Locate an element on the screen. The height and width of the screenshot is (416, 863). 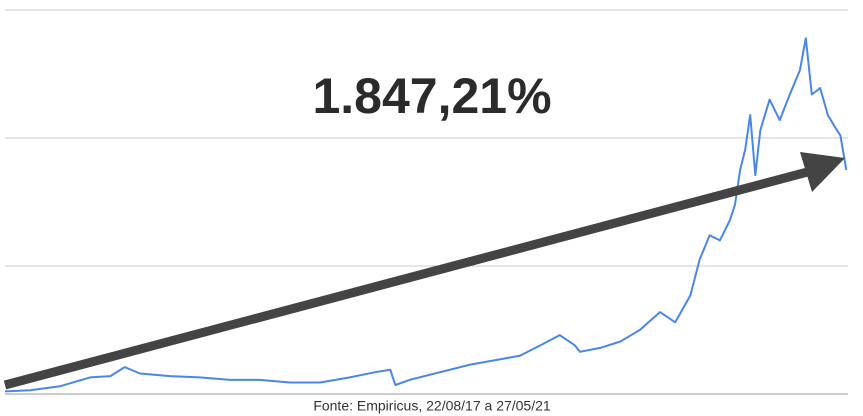
source: Fonte: Empiricus, 22/08/17 a 27/05/21 is located at coordinates (432, 406).